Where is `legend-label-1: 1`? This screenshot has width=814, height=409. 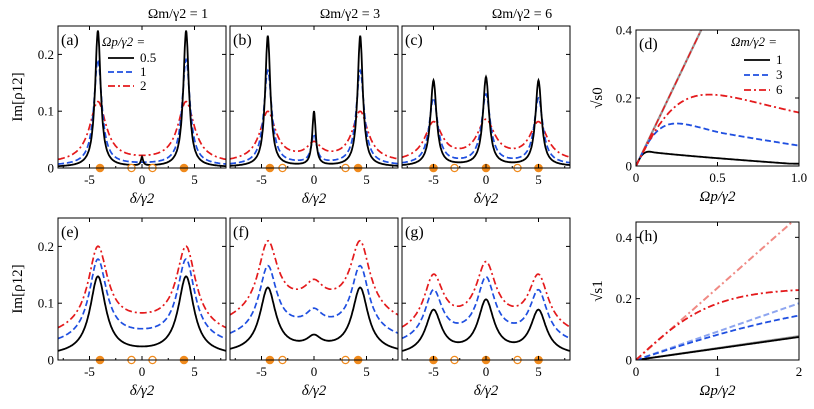
legend-label-1: 1 is located at coordinates (779, 59).